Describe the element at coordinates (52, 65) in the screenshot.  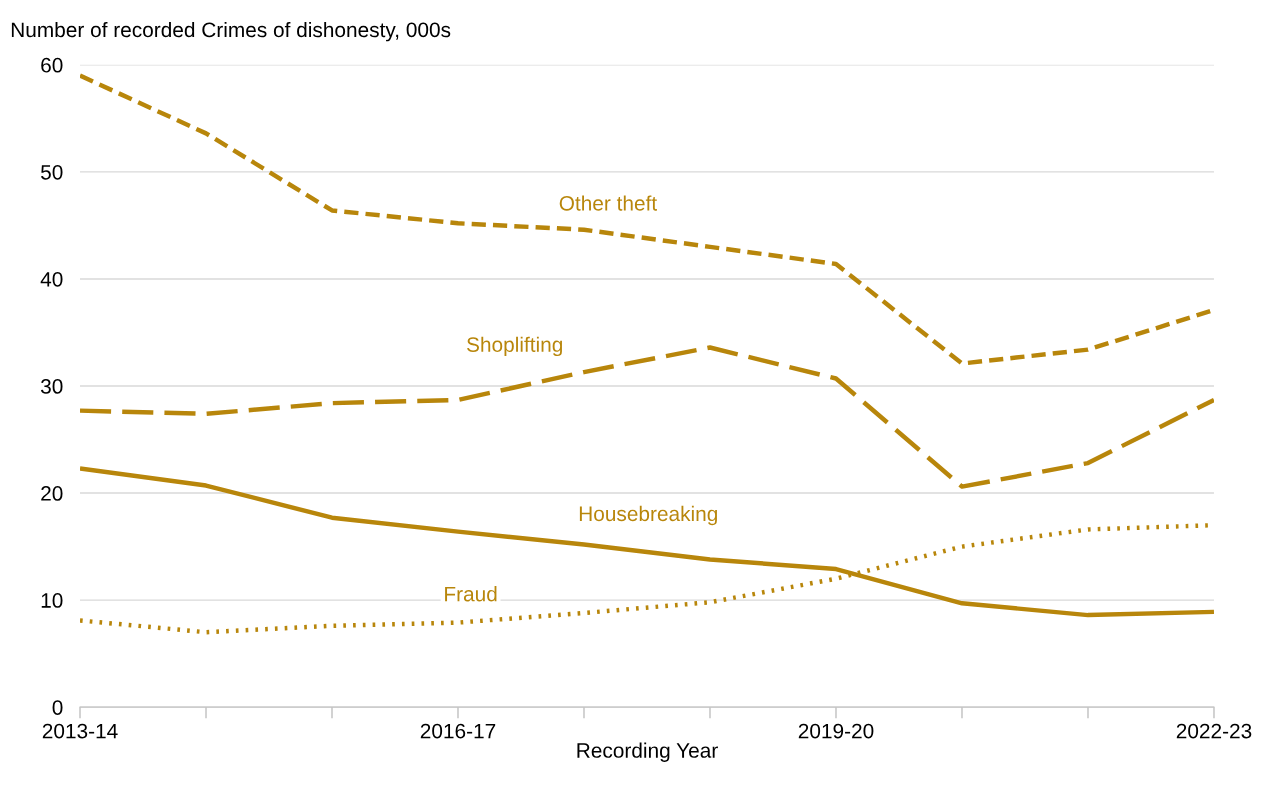
I see `y-tick-label: 60` at that location.